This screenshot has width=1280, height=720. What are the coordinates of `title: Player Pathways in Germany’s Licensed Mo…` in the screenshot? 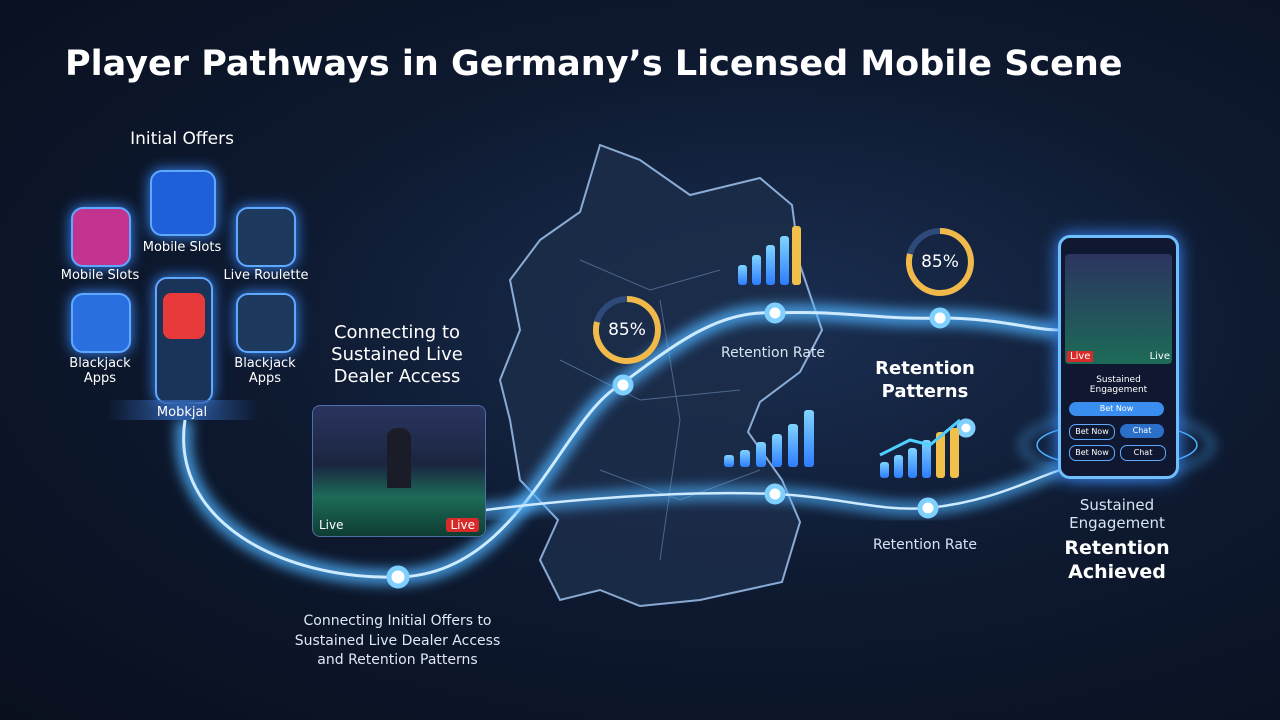 It's located at (594, 64).